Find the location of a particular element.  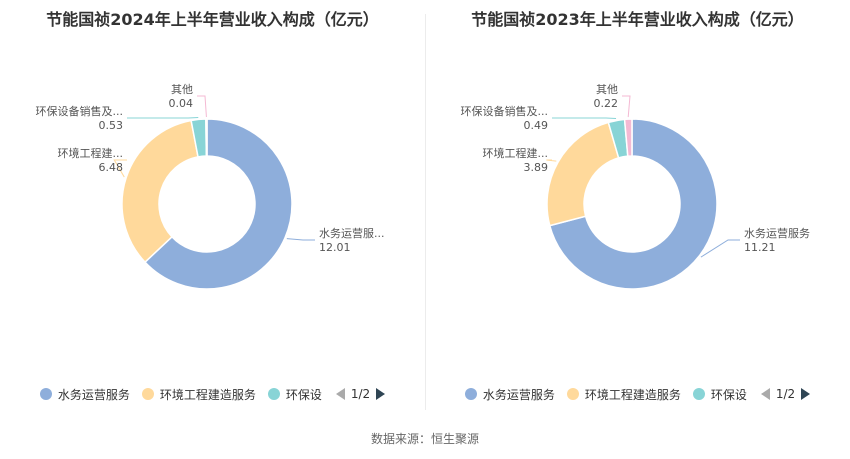

data-source-note: 数据来源：恒生聚源 is located at coordinates (424, 439).